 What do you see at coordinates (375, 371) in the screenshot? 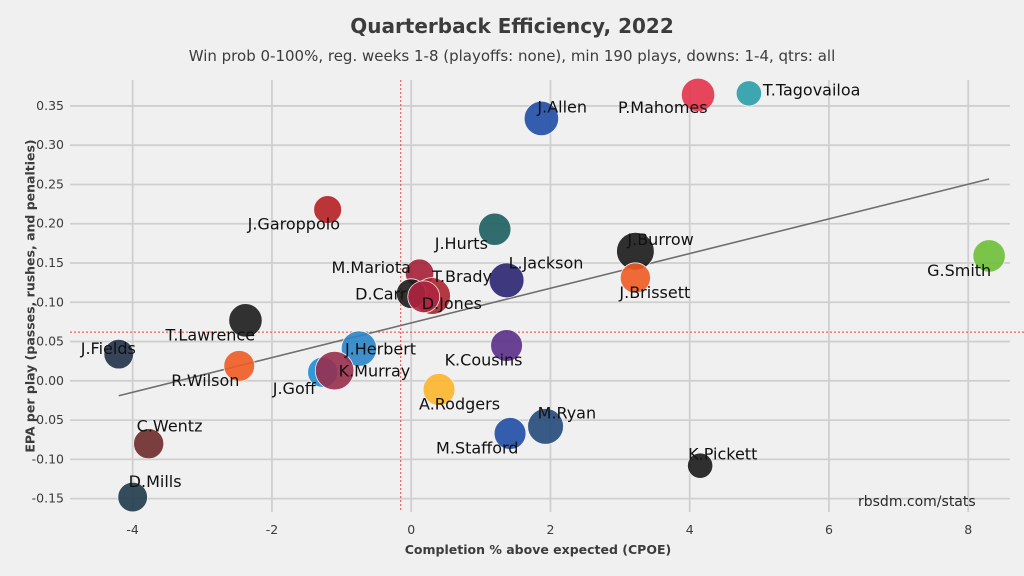
I see `qb-label: K.Murray` at bounding box center [375, 371].